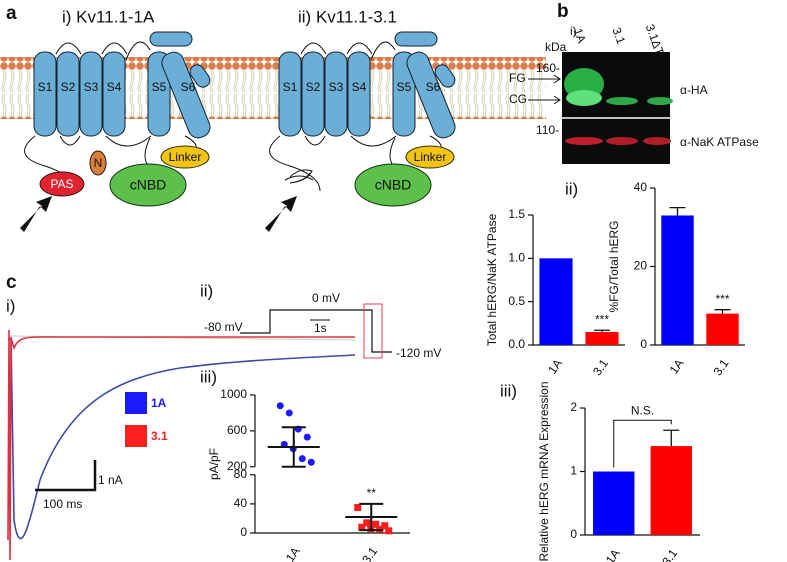 This screenshot has height=562, width=787. I want to click on scale-label: 1 nA, so click(110, 480).